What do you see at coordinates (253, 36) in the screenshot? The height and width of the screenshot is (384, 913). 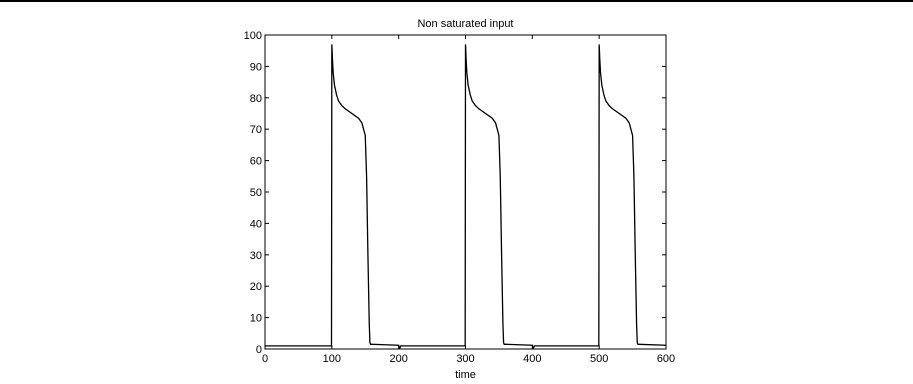 I see `y-tick-label: 100` at bounding box center [253, 36].